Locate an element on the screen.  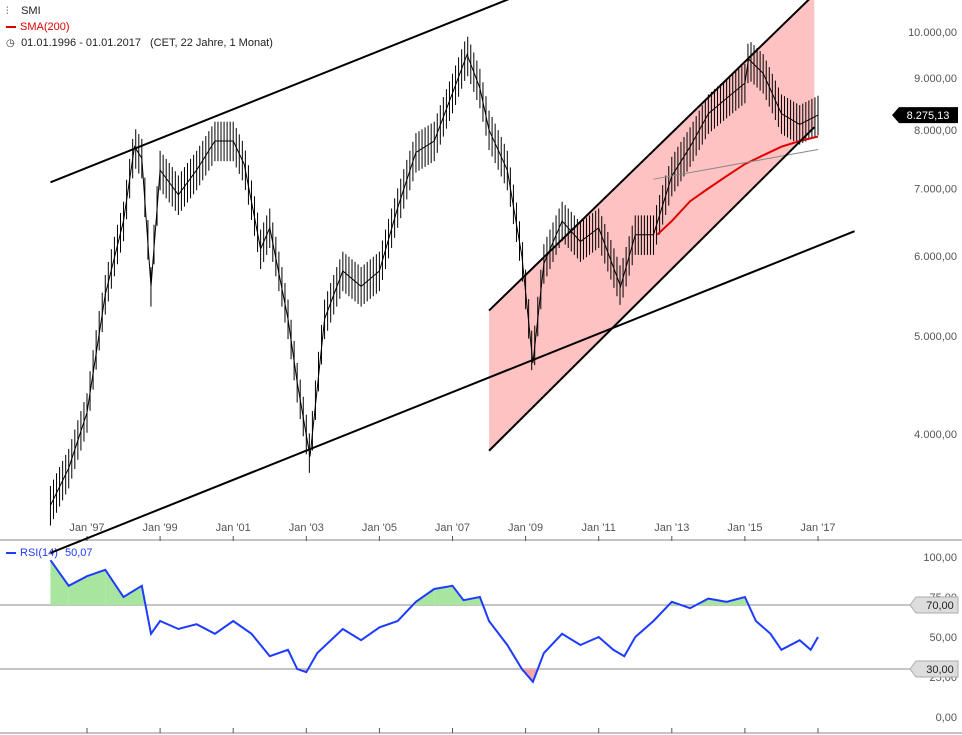
legend-rsi: RSI(14) 50,07 is located at coordinates (49, 553).